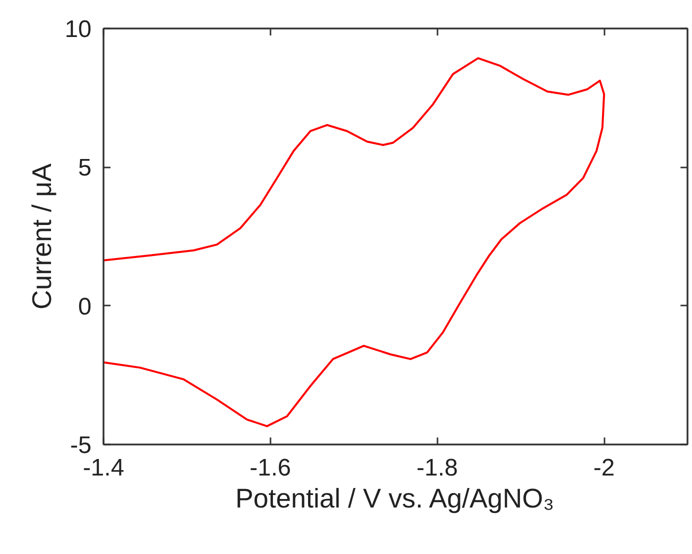  Describe the element at coordinates (394, 499) in the screenshot. I see `x-axis-title: Potential / V vs. Ag/AgNO₃` at that location.